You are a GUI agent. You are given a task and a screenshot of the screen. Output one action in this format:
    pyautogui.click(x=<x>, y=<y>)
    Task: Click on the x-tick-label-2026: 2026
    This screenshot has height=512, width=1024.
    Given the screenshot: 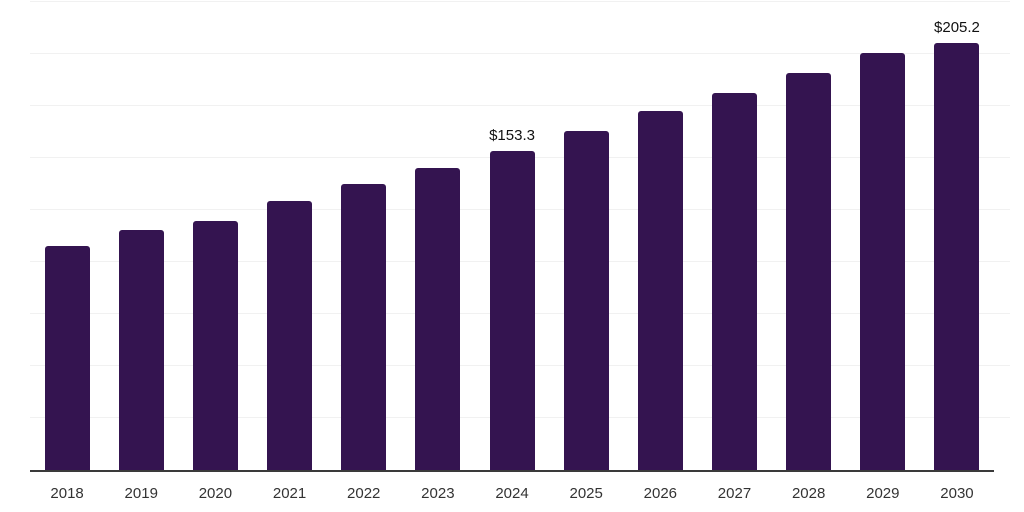 What is the action you would take?
    pyautogui.click(x=660, y=493)
    